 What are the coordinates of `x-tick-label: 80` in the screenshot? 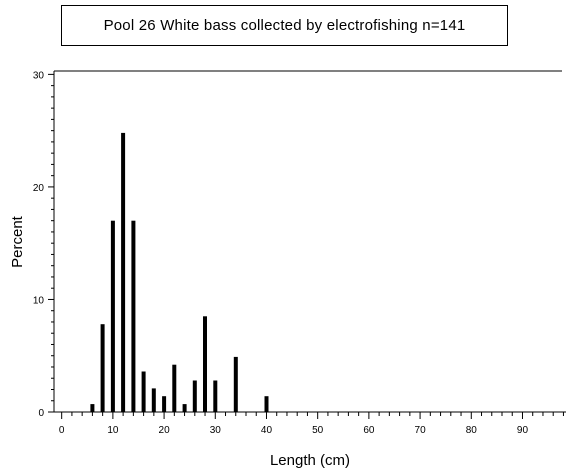 It's located at (472, 430).